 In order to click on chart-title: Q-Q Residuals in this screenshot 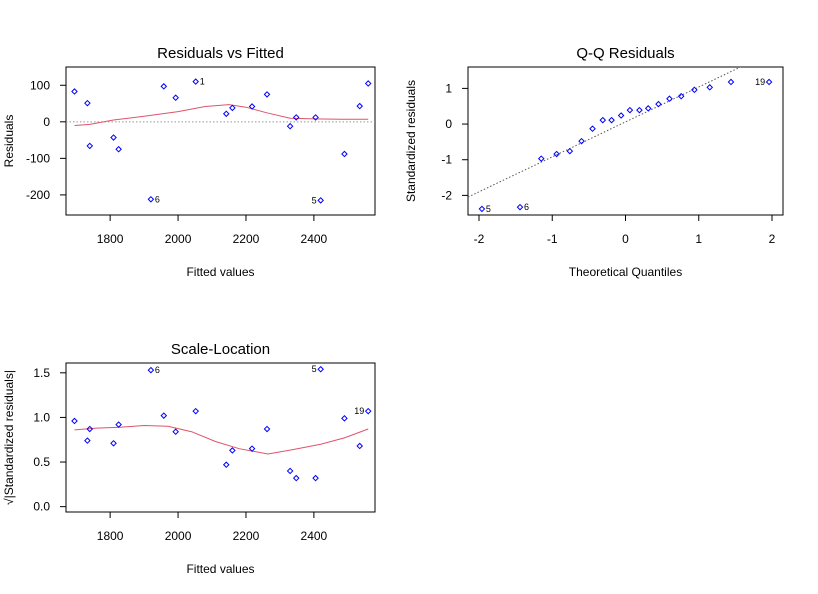, I will do `click(625, 53)`.